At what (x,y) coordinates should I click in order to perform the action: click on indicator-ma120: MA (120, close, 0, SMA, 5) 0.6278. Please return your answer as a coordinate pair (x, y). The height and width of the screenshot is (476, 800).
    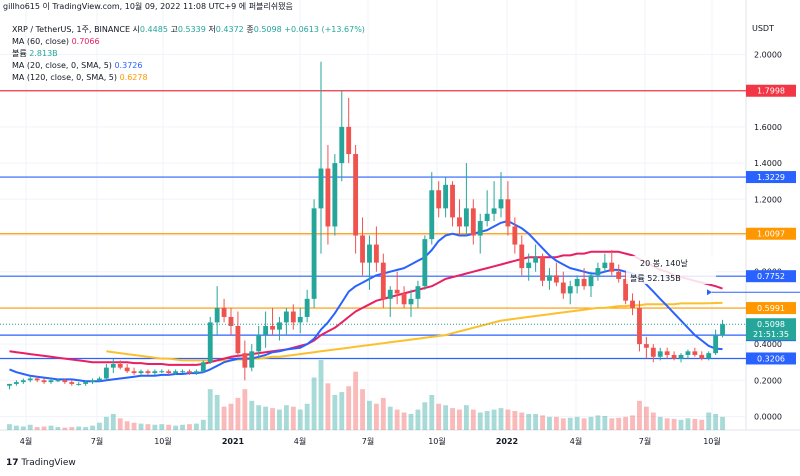
    Looking at the image, I should click on (80, 78).